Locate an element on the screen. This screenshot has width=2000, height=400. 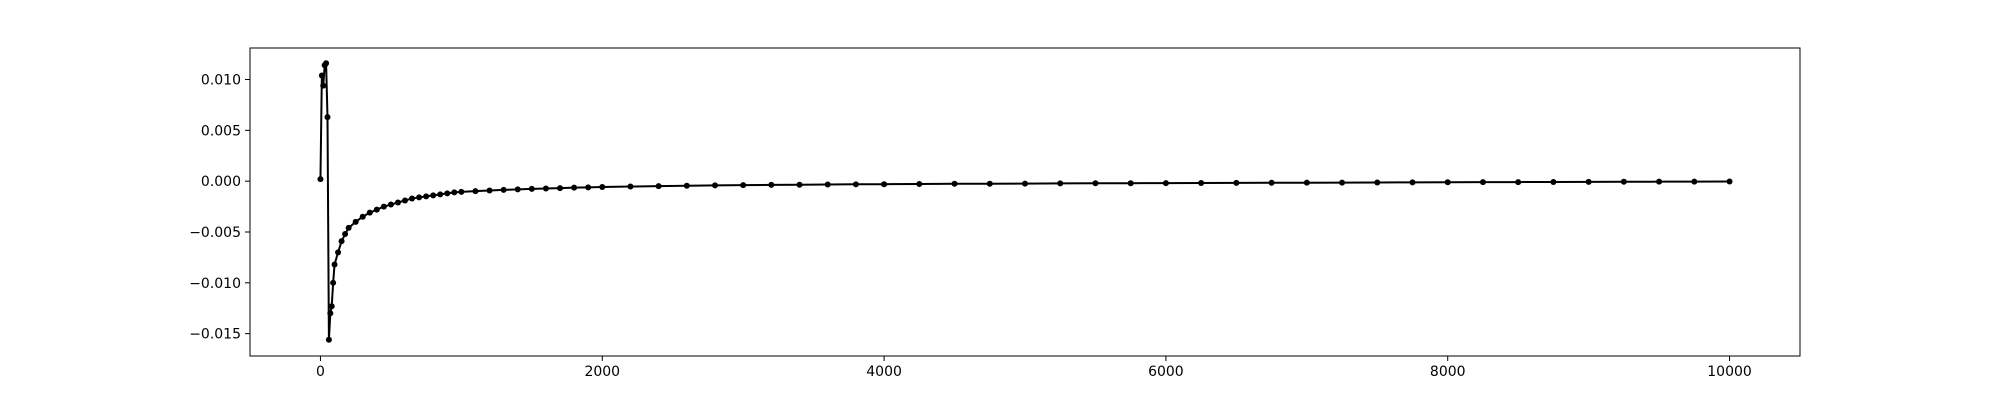
y-tick-label: 0.005 is located at coordinates (221, 131).